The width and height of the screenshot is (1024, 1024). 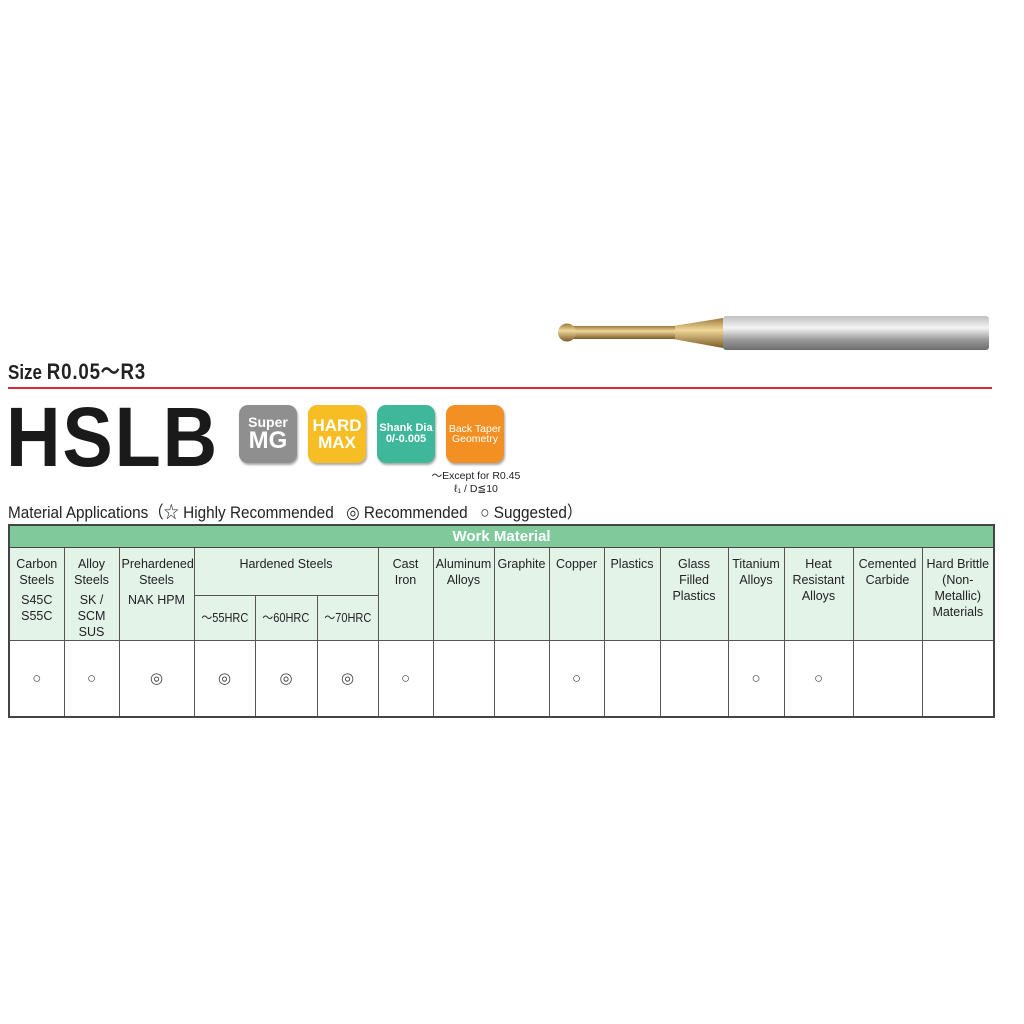 I want to click on size-label: Size, so click(x=25, y=373).